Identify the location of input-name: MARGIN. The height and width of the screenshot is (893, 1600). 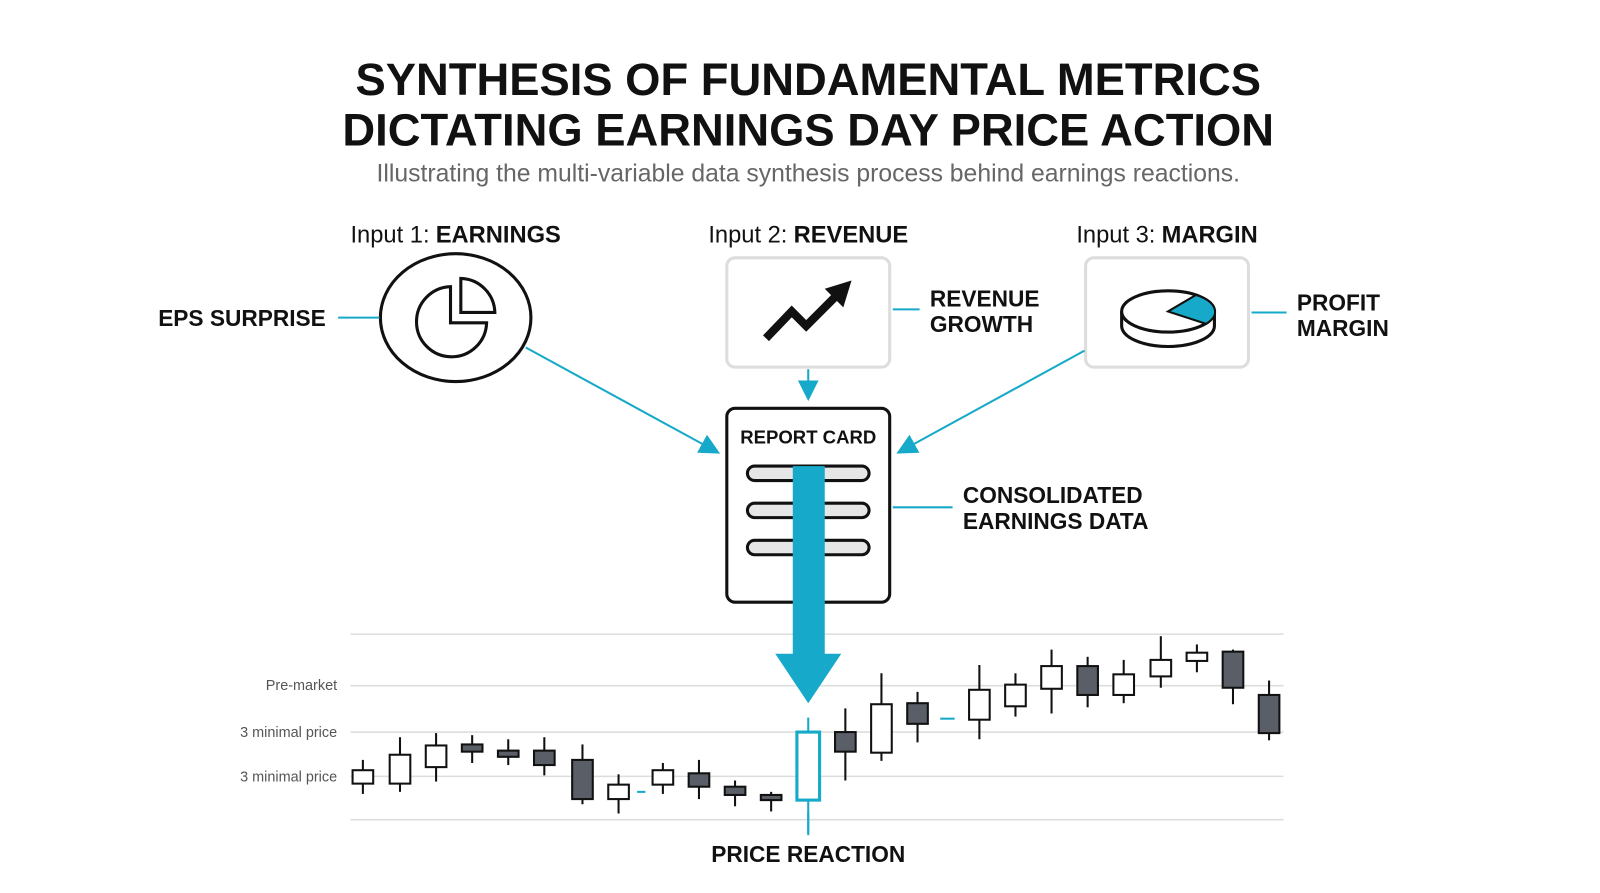
(1210, 235).